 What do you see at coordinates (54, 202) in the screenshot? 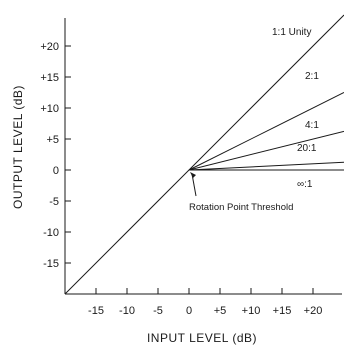
I see `y-tick-label: -5` at bounding box center [54, 202].